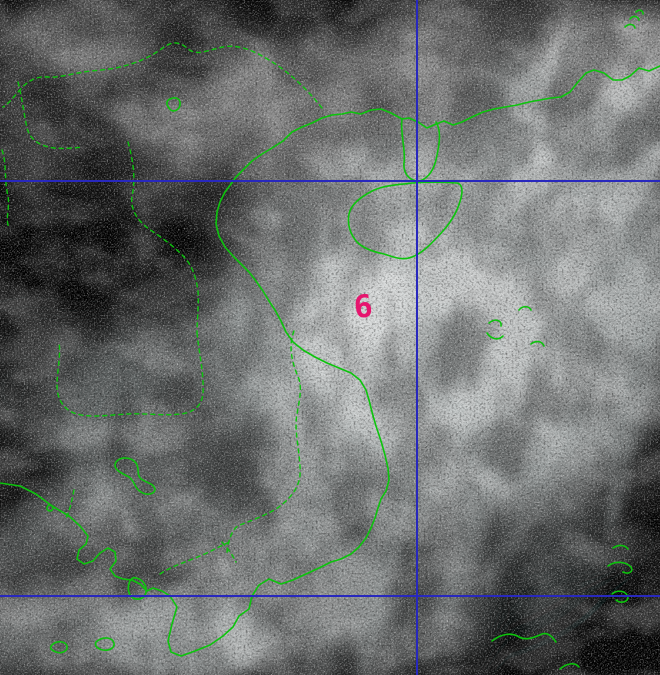 This screenshot has width=660, height=675. I want to click on coastline-south-china, so click(495, 97).